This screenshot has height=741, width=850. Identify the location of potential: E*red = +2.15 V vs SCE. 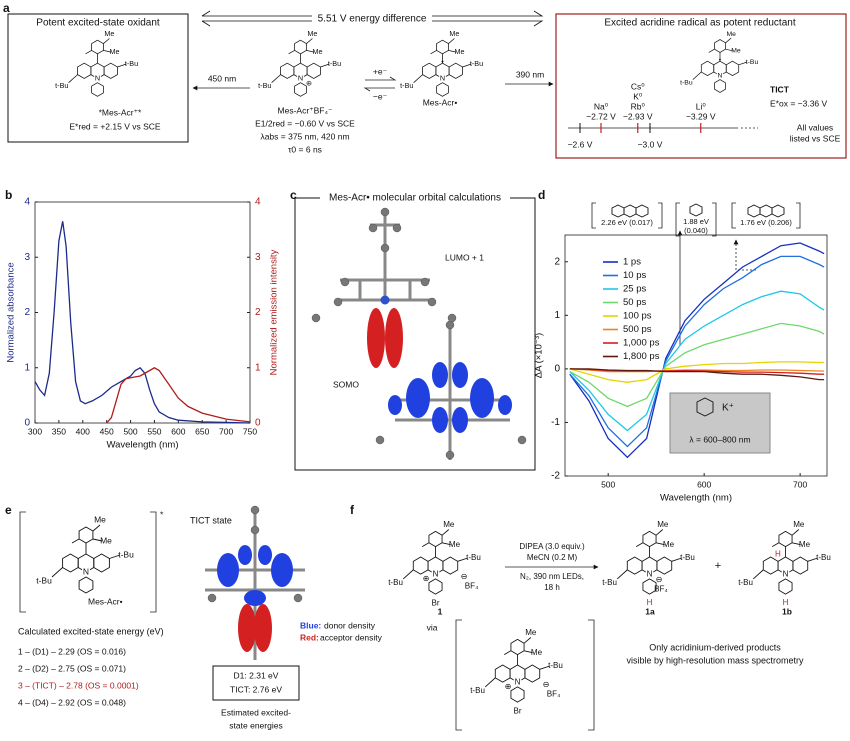
(115, 126).